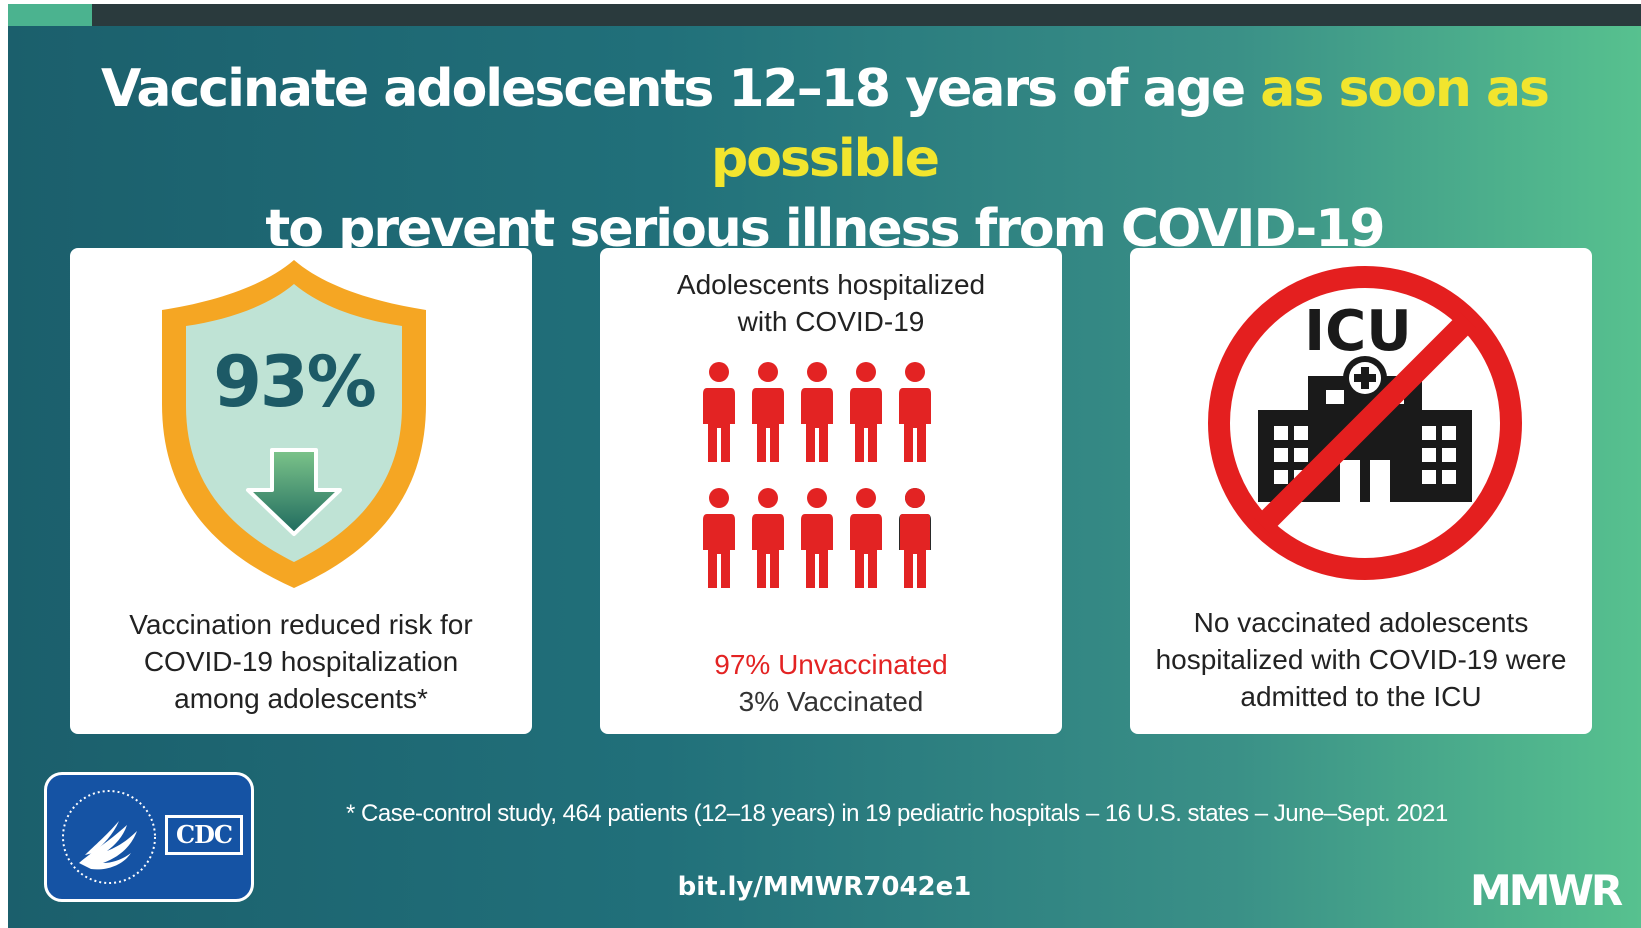 The height and width of the screenshot is (928, 1641). What do you see at coordinates (294, 382) in the screenshot?
I see `shield-percent: 93%` at bounding box center [294, 382].